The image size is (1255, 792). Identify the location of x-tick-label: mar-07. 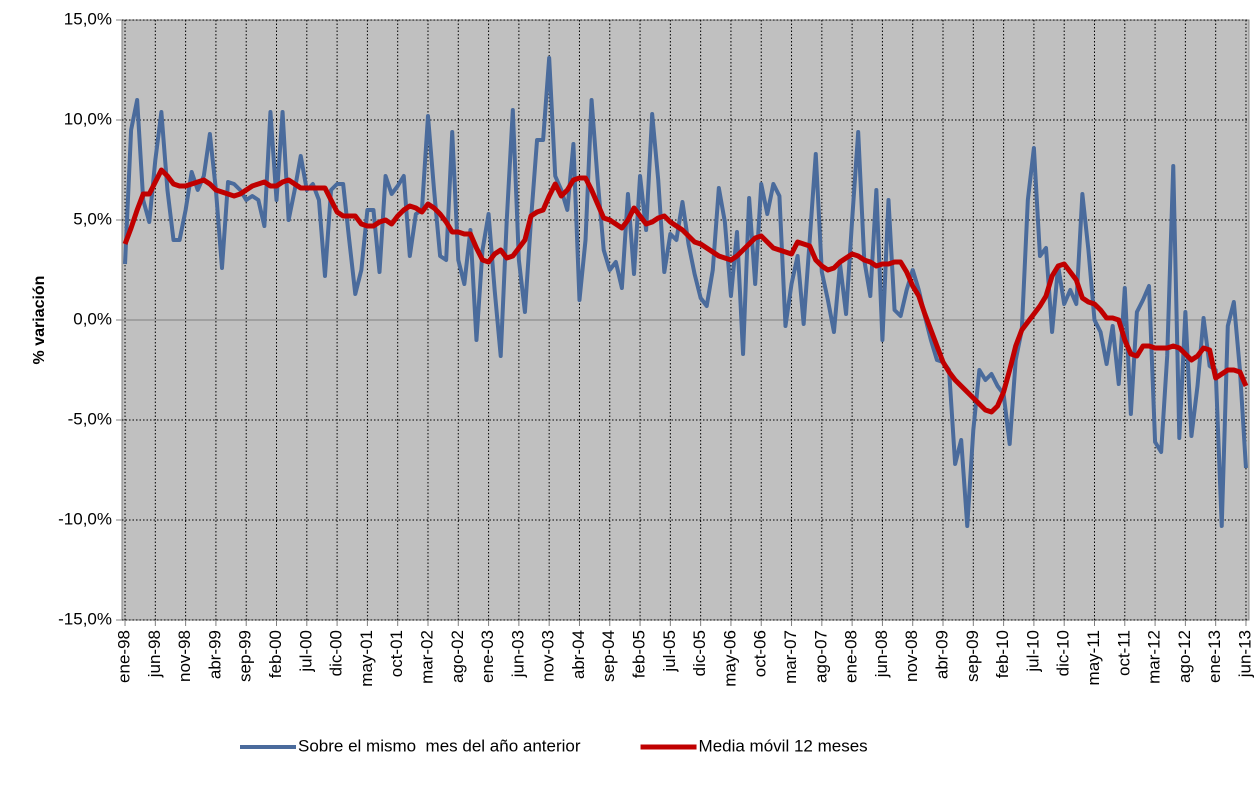
(790, 657).